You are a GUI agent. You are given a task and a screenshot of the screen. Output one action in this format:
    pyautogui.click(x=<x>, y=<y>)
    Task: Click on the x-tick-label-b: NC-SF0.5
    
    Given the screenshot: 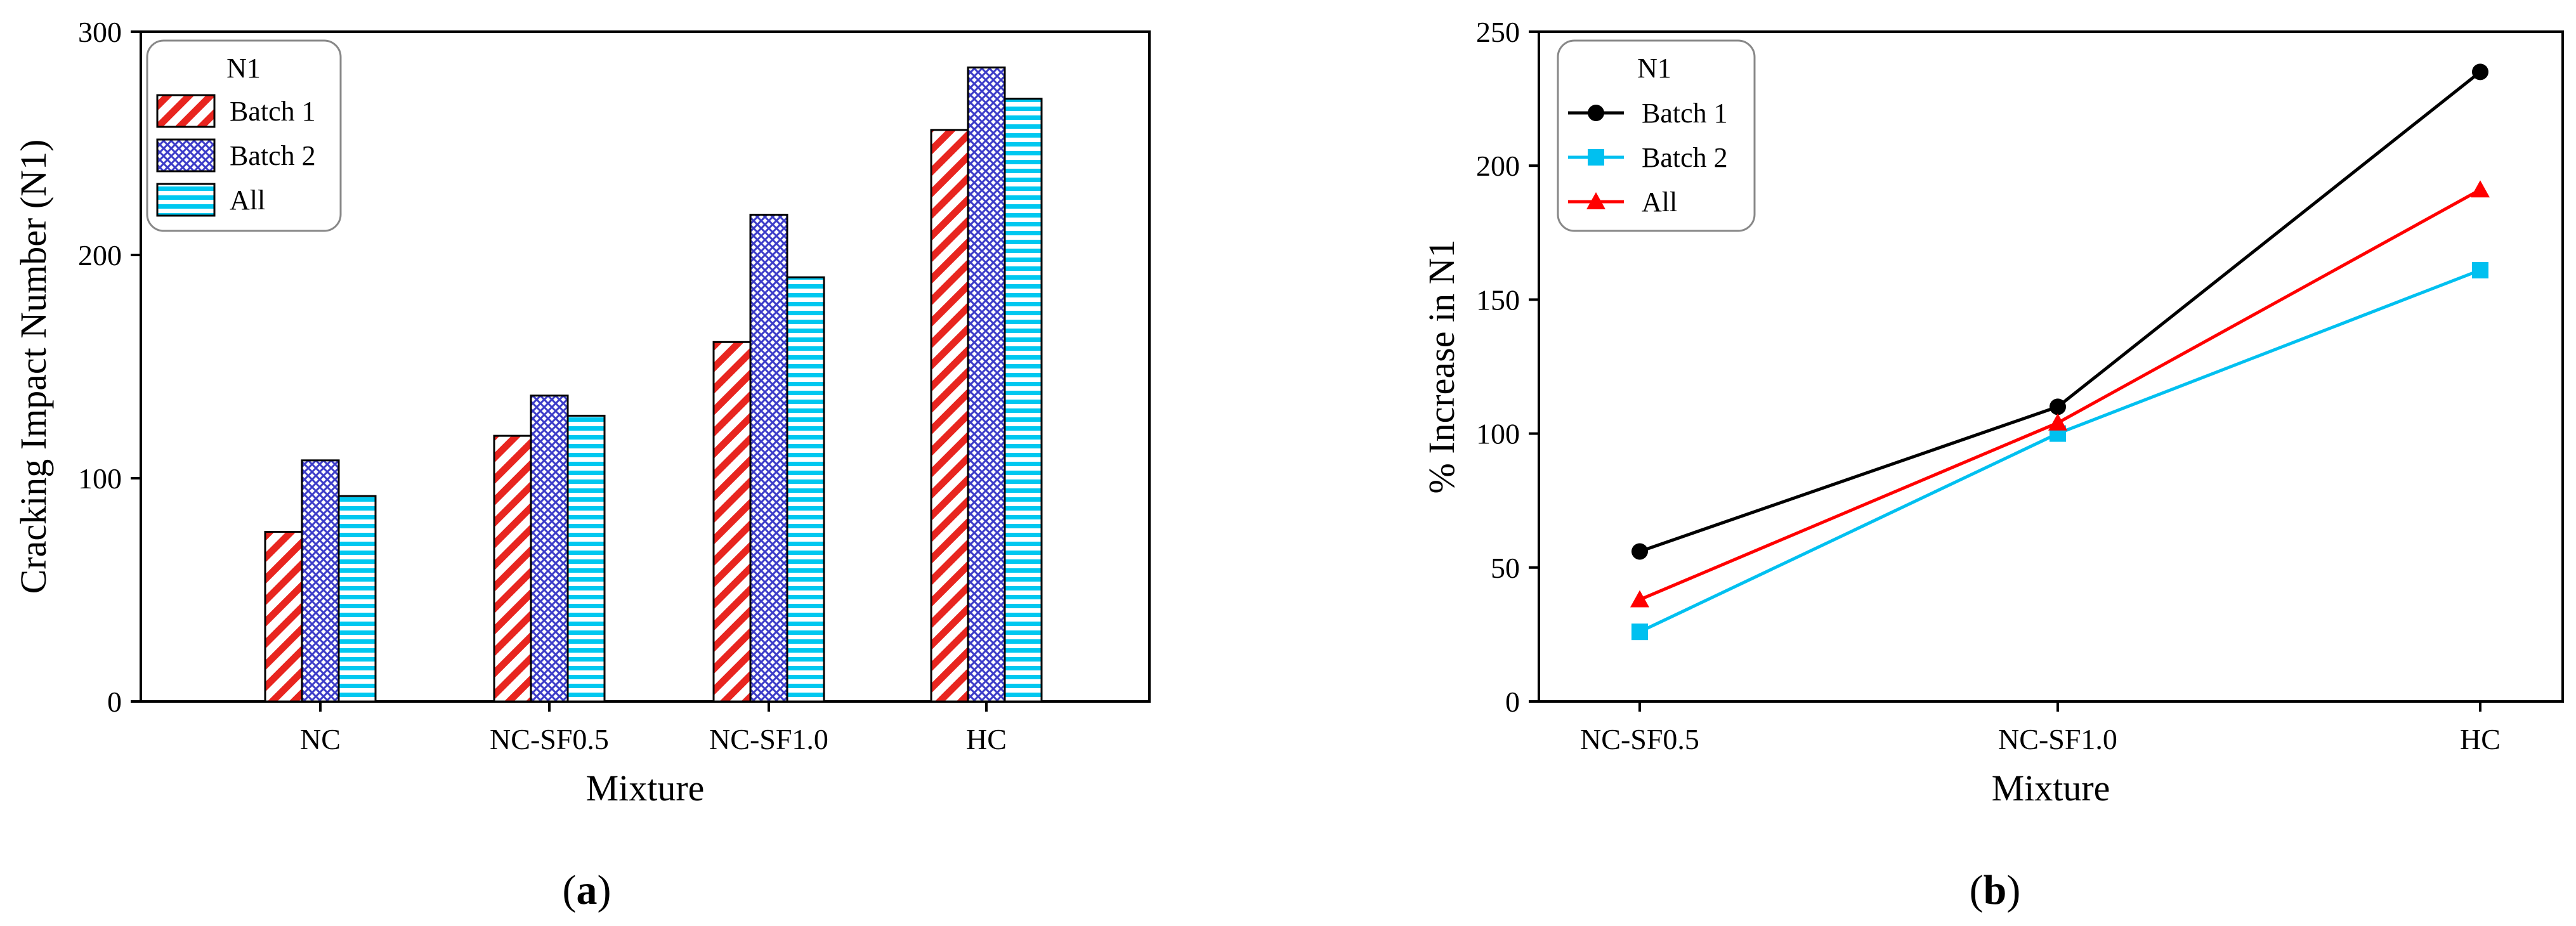 What is the action you would take?
    pyautogui.click(x=1640, y=739)
    